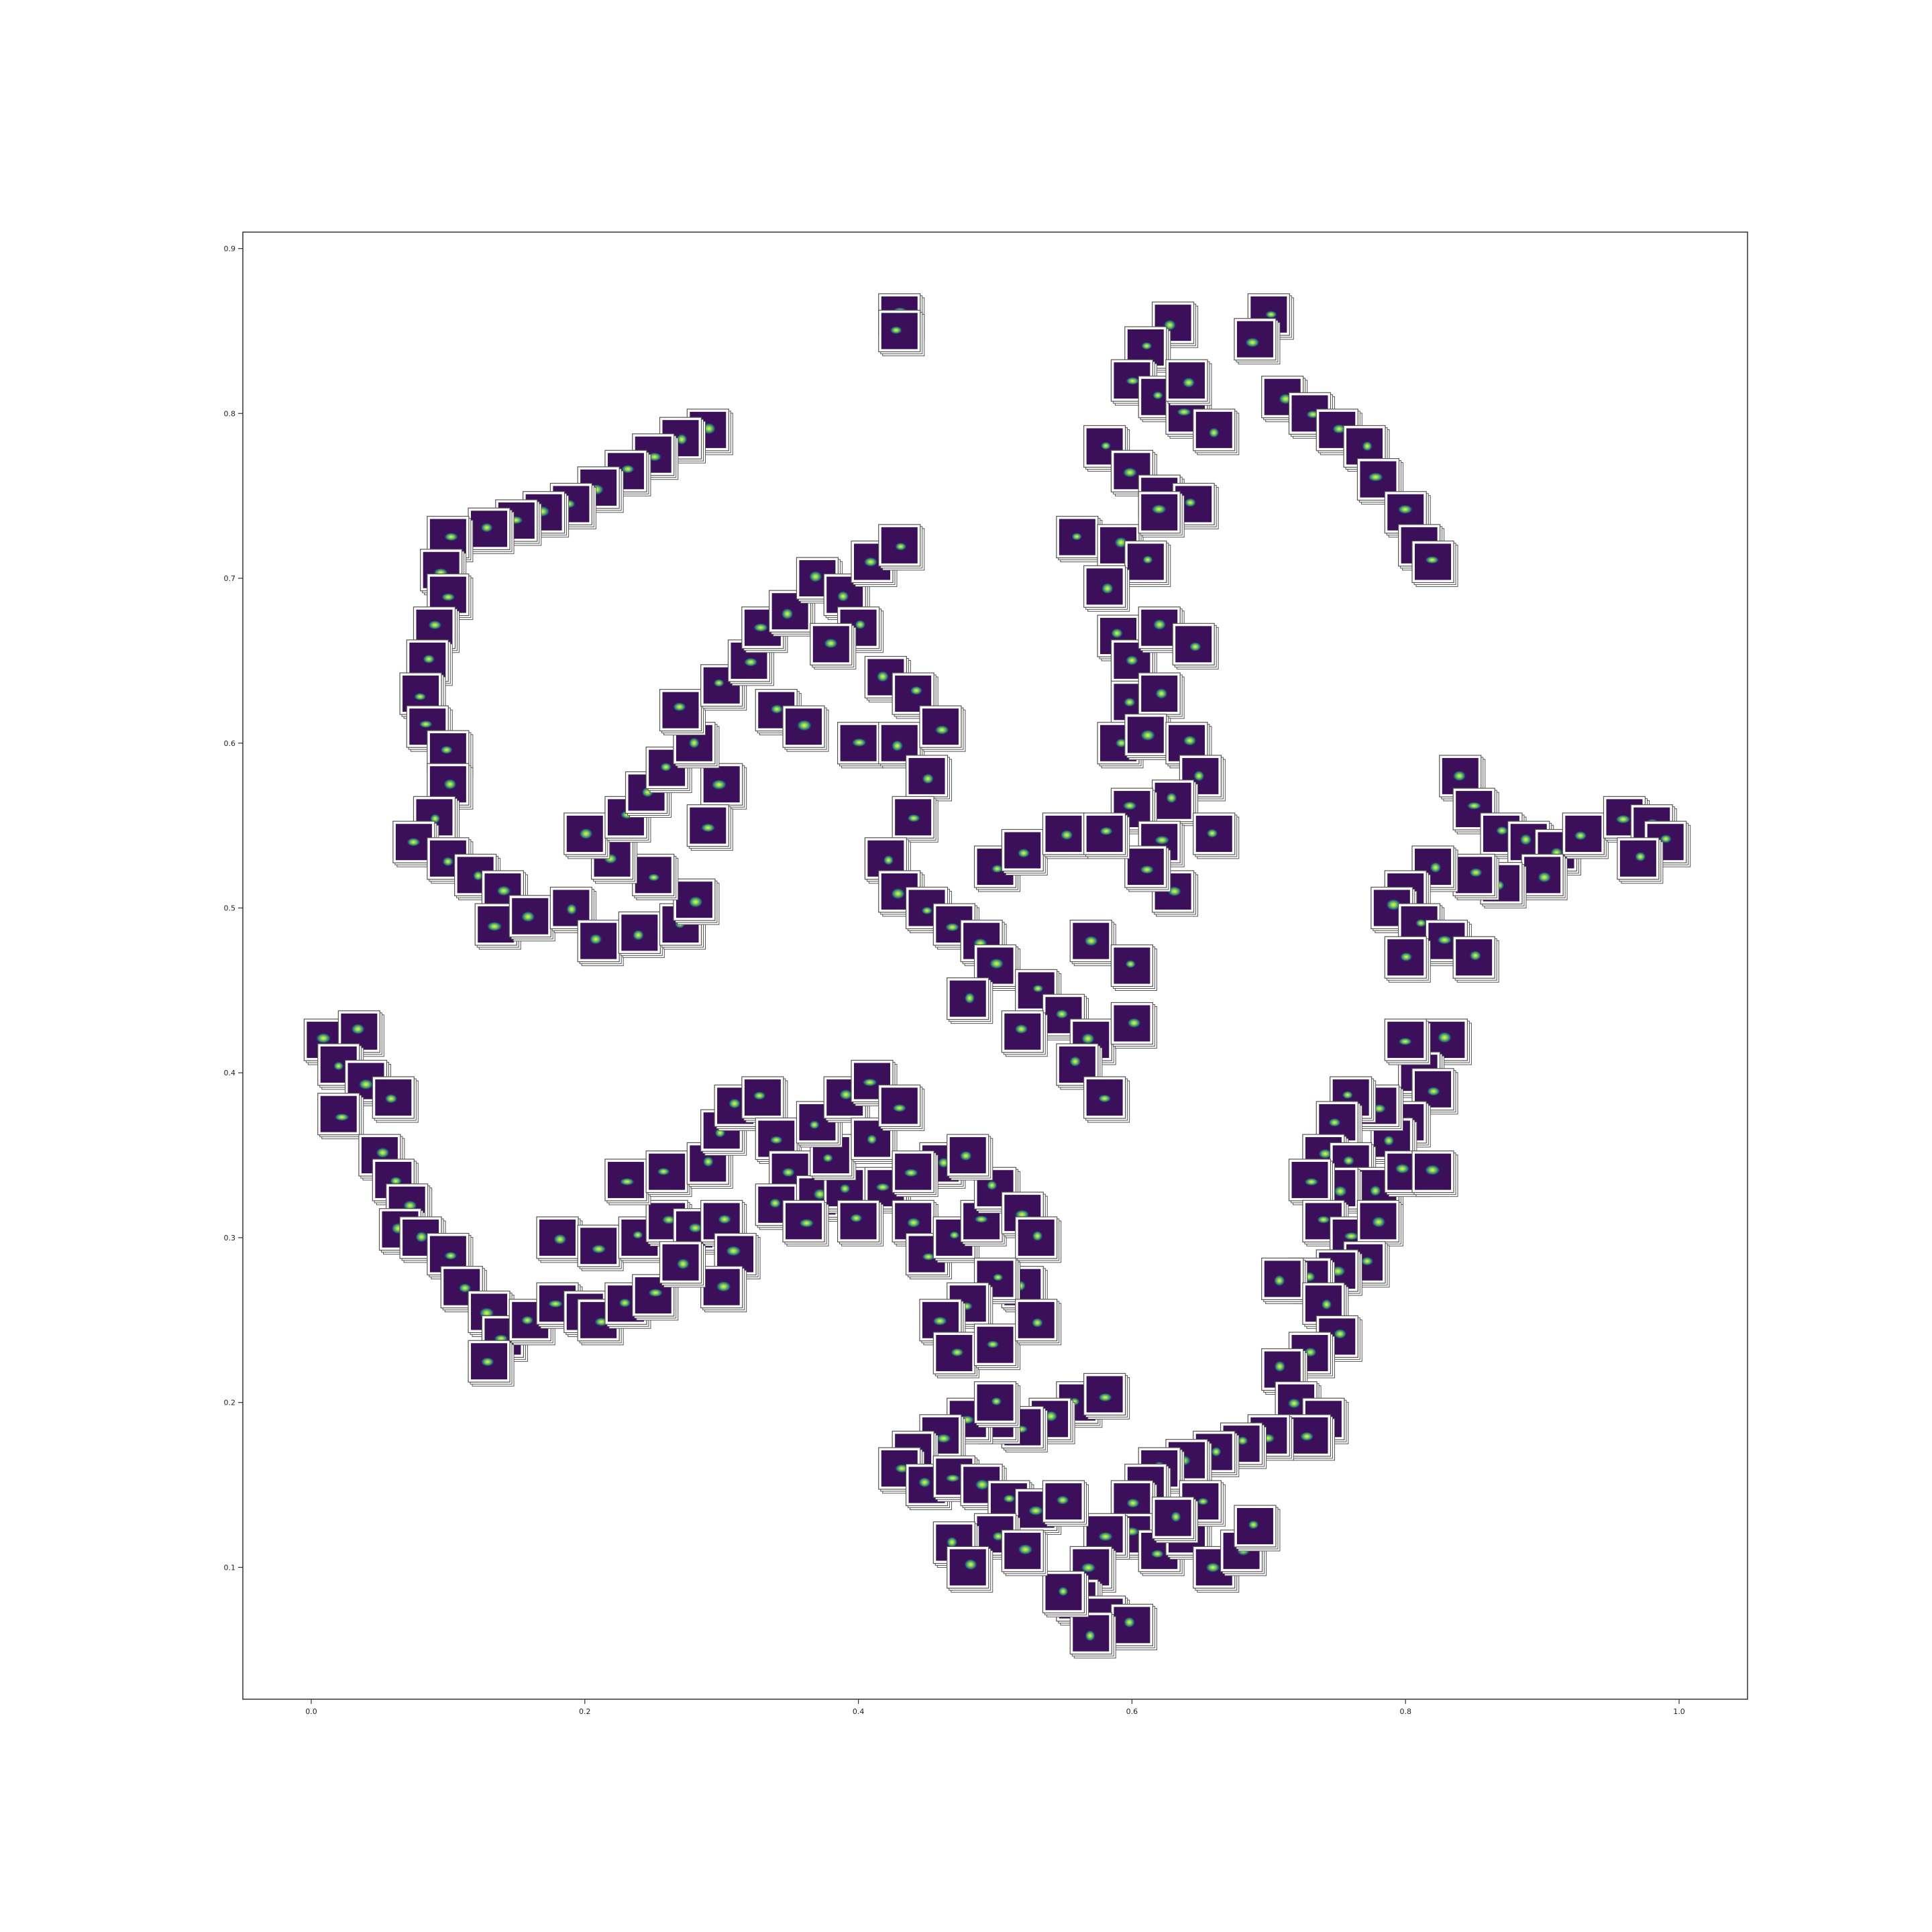 This screenshot has height=1932, width=1932. Describe the element at coordinates (230, 413) in the screenshot. I see `y-tick-label: 0.8` at that location.